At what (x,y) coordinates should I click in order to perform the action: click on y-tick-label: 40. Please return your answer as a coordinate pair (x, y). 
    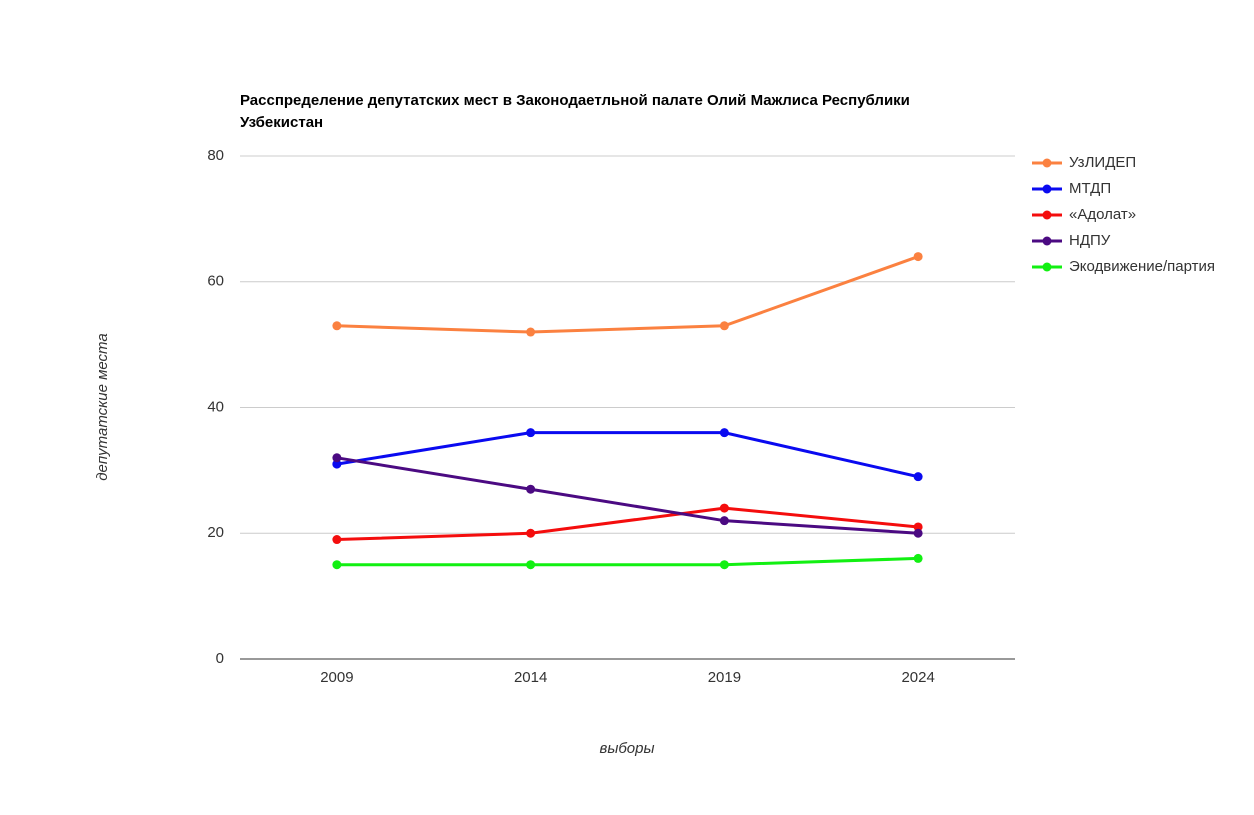
    Looking at the image, I should click on (215, 406).